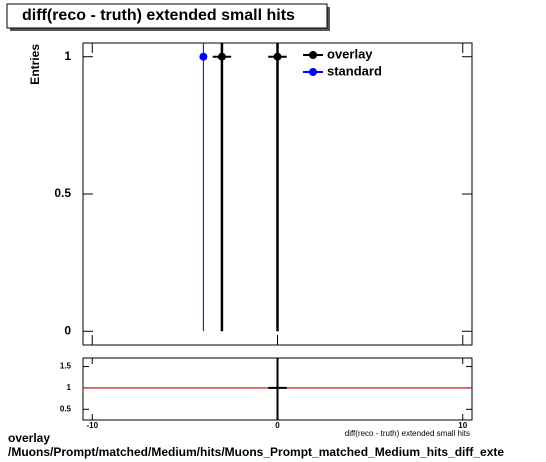 Image resolution: width=546 pixels, height=462 pixels. I want to click on x-tick-label: 0, so click(277, 425).